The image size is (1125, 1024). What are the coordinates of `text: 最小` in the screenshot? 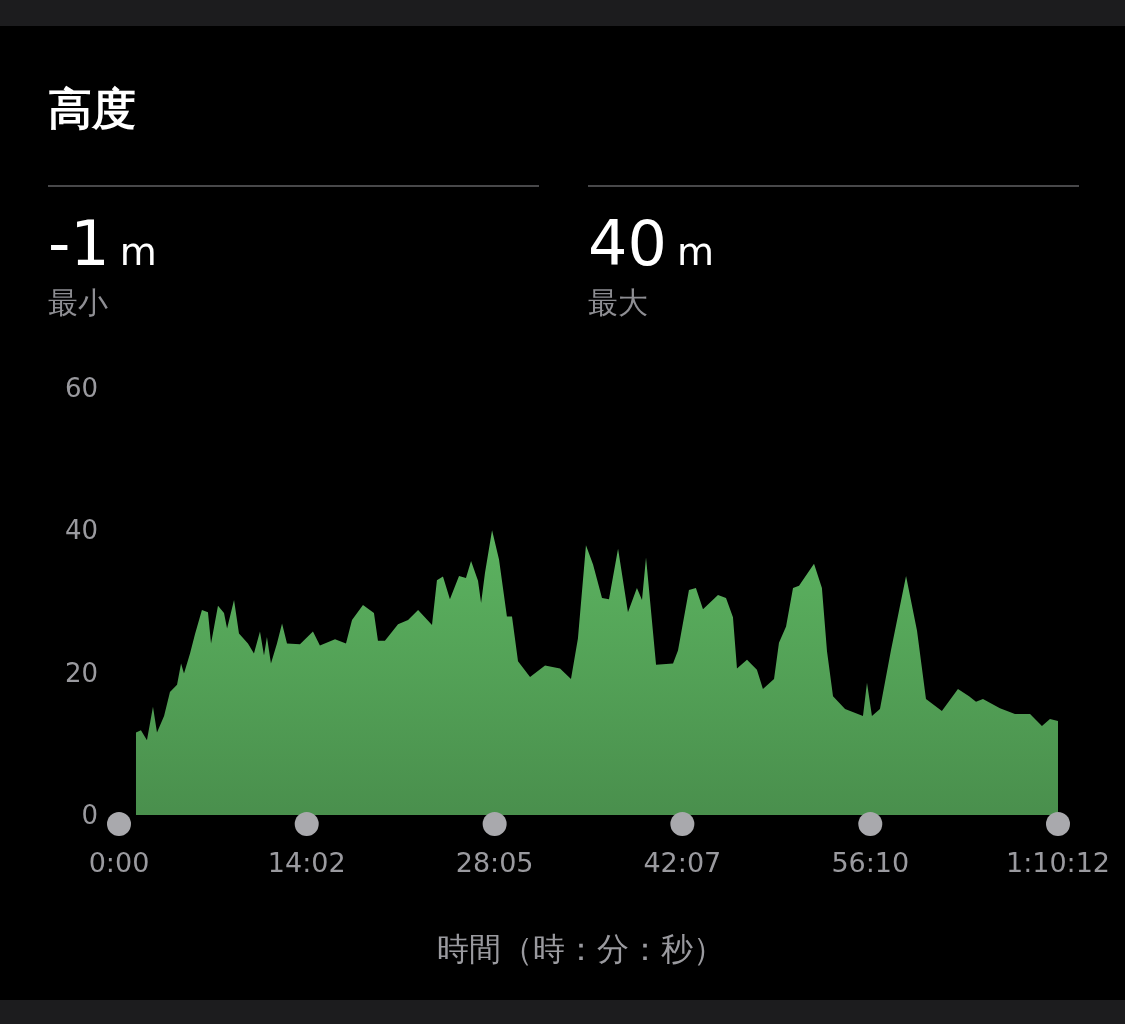 It's located at (78, 302).